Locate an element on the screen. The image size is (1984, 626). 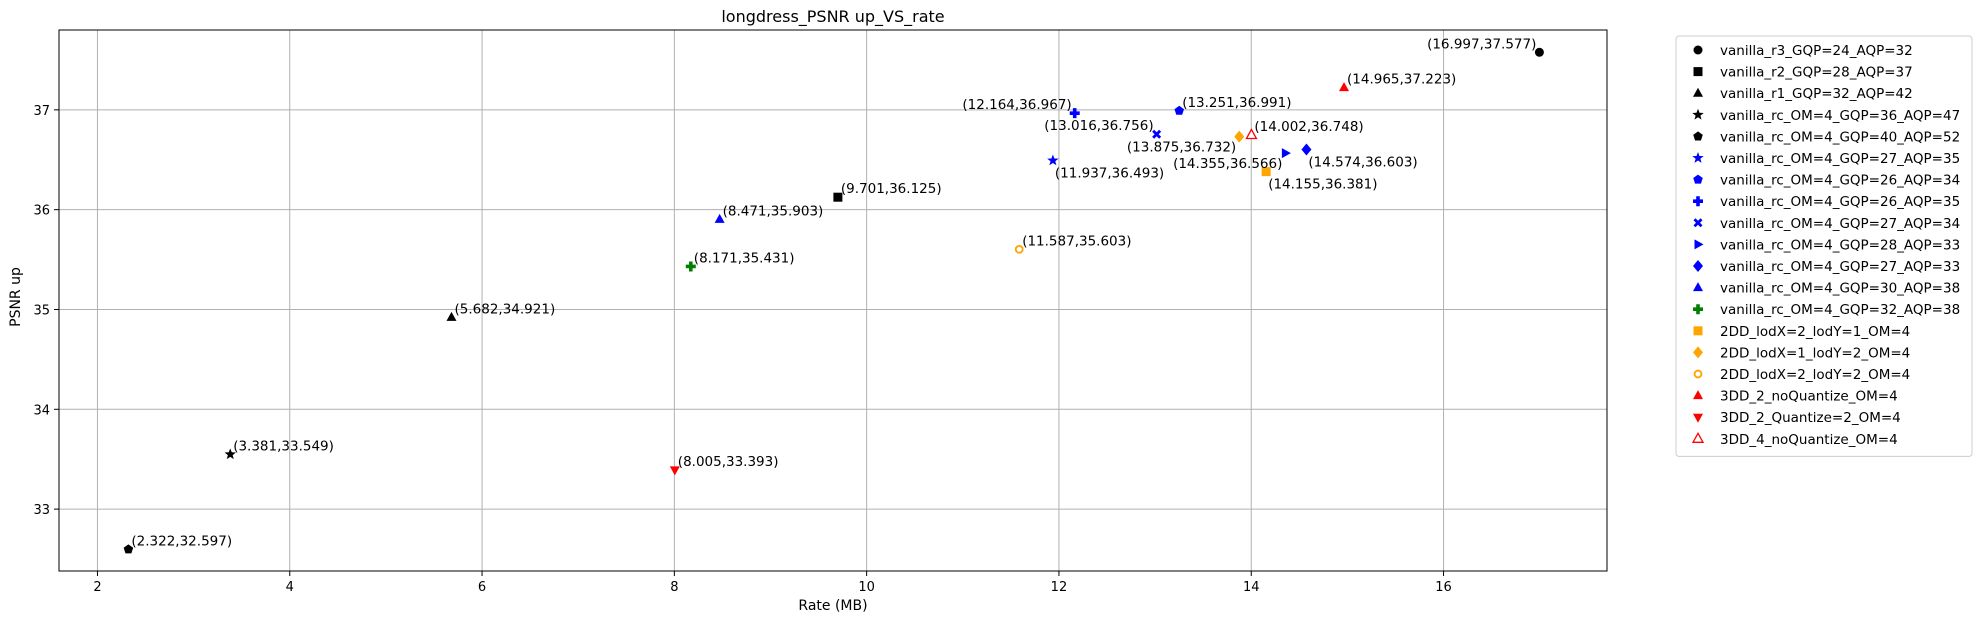
legend-entry: vanilla_rc_OM=4_GQP=32_AQP=38 is located at coordinates (1840, 310).